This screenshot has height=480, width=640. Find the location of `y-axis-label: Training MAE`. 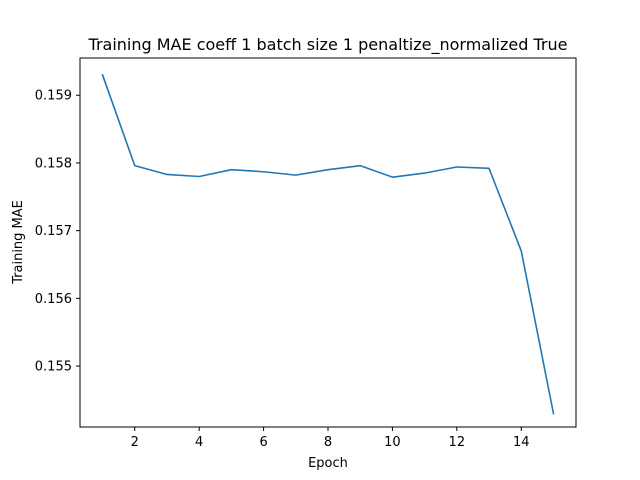

y-axis-label: Training MAE is located at coordinates (18, 242).